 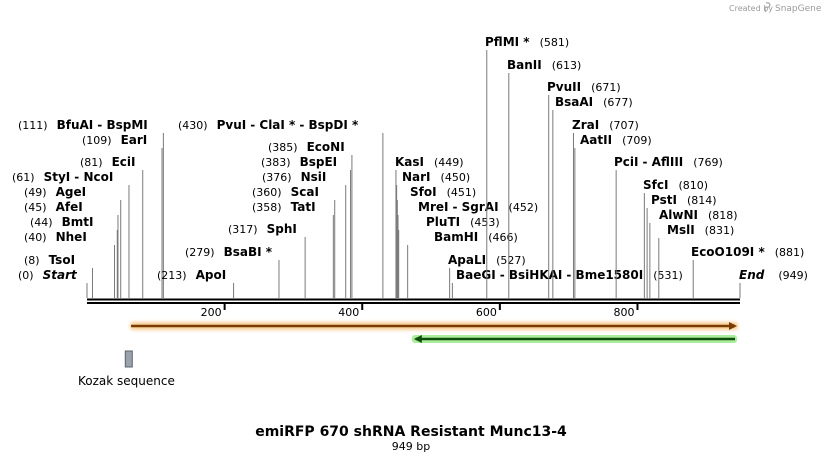 I want to click on site-enzyme-name: ScaI, so click(x=305, y=192).